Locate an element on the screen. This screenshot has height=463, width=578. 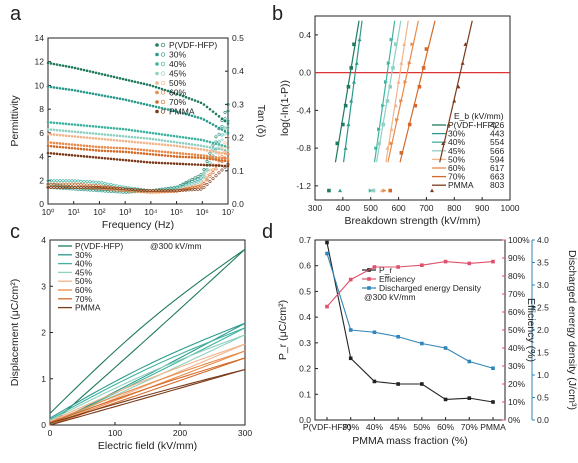
series-point is located at coordinates (493, 261).